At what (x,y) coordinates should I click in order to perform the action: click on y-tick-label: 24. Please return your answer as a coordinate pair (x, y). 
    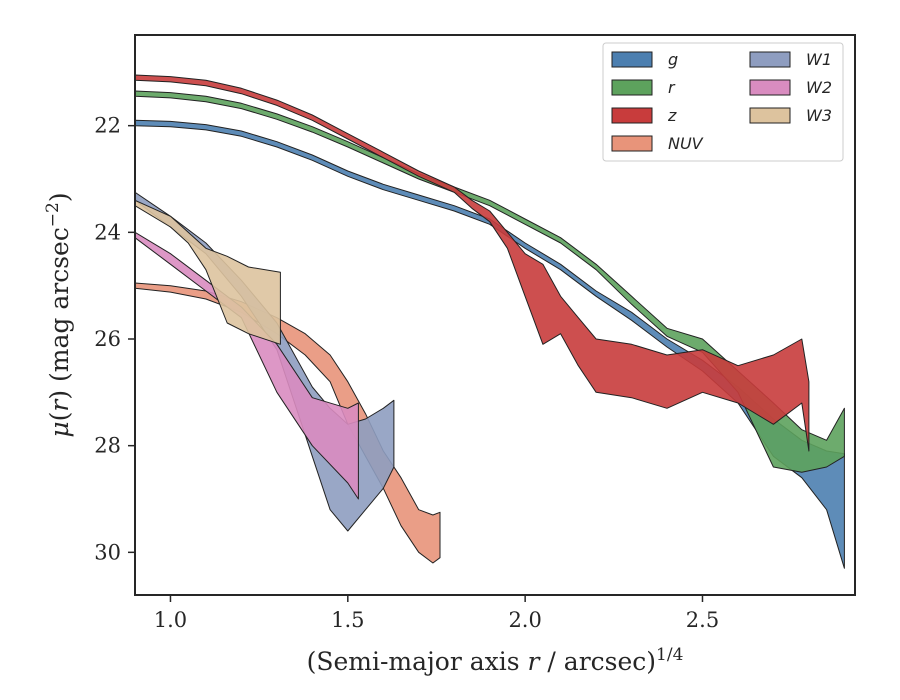
    Looking at the image, I should click on (107, 232).